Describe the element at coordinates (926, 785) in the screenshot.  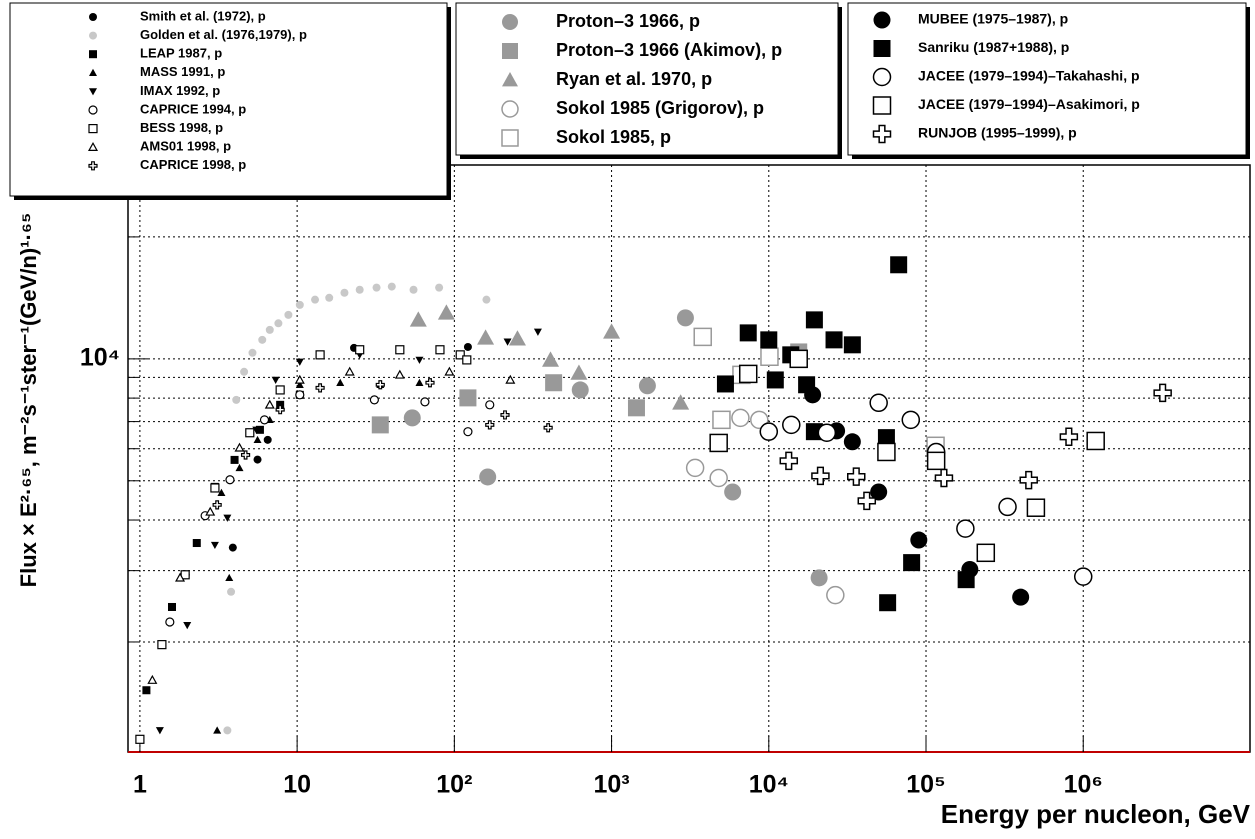
I see `x-tick-label: 10⁵` at that location.